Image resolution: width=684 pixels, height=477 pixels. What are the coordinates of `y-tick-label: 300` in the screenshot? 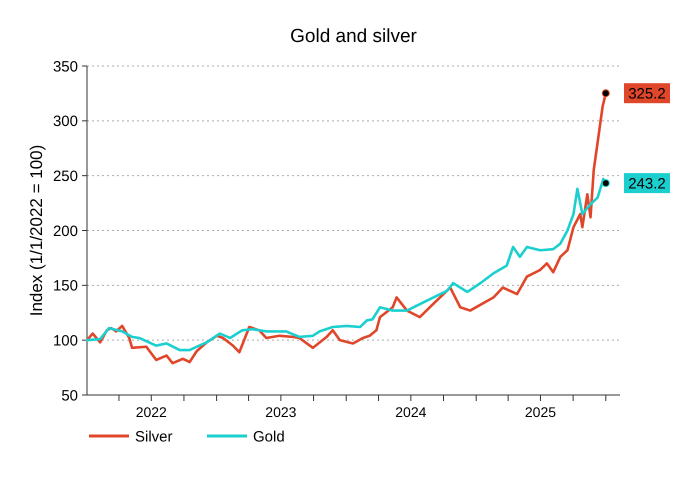 It's located at (65, 121).